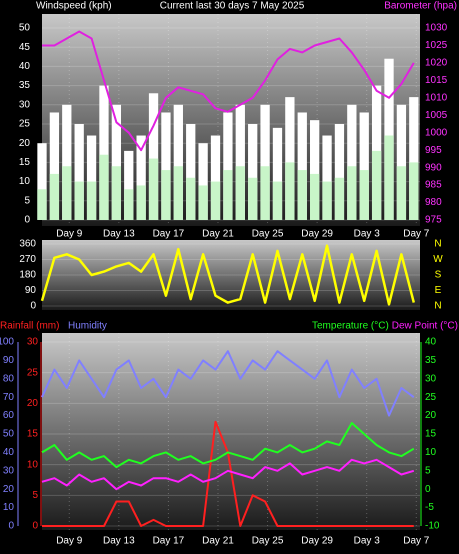  I want to click on x-tick-label: Day 13, so click(119, 234).